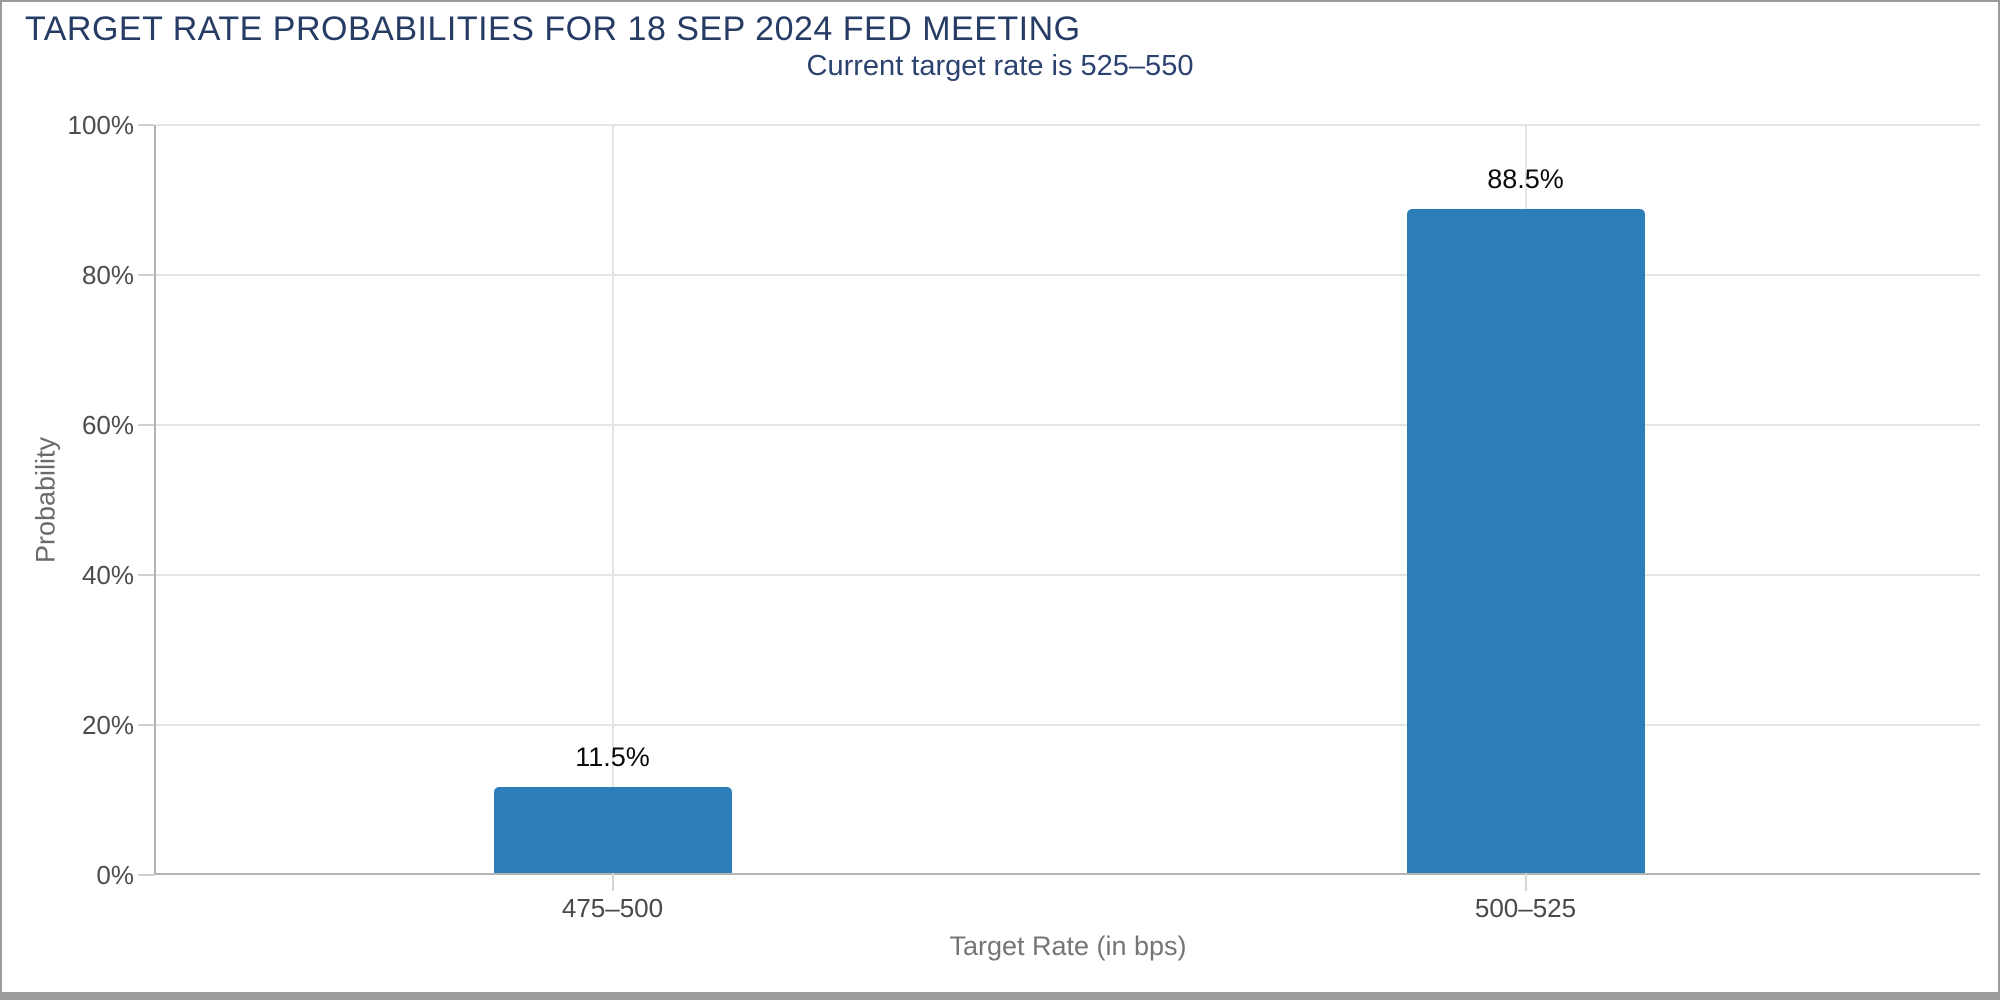 This screenshot has height=1000, width=2000. I want to click on bar-value-label: 88.5%, so click(1525, 179).